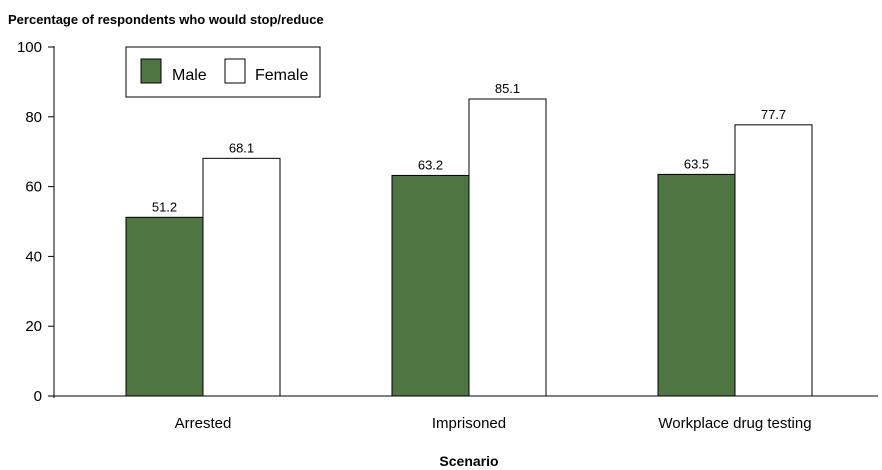  Describe the element at coordinates (281, 75) in the screenshot. I see `legend-label-female: Female` at that location.